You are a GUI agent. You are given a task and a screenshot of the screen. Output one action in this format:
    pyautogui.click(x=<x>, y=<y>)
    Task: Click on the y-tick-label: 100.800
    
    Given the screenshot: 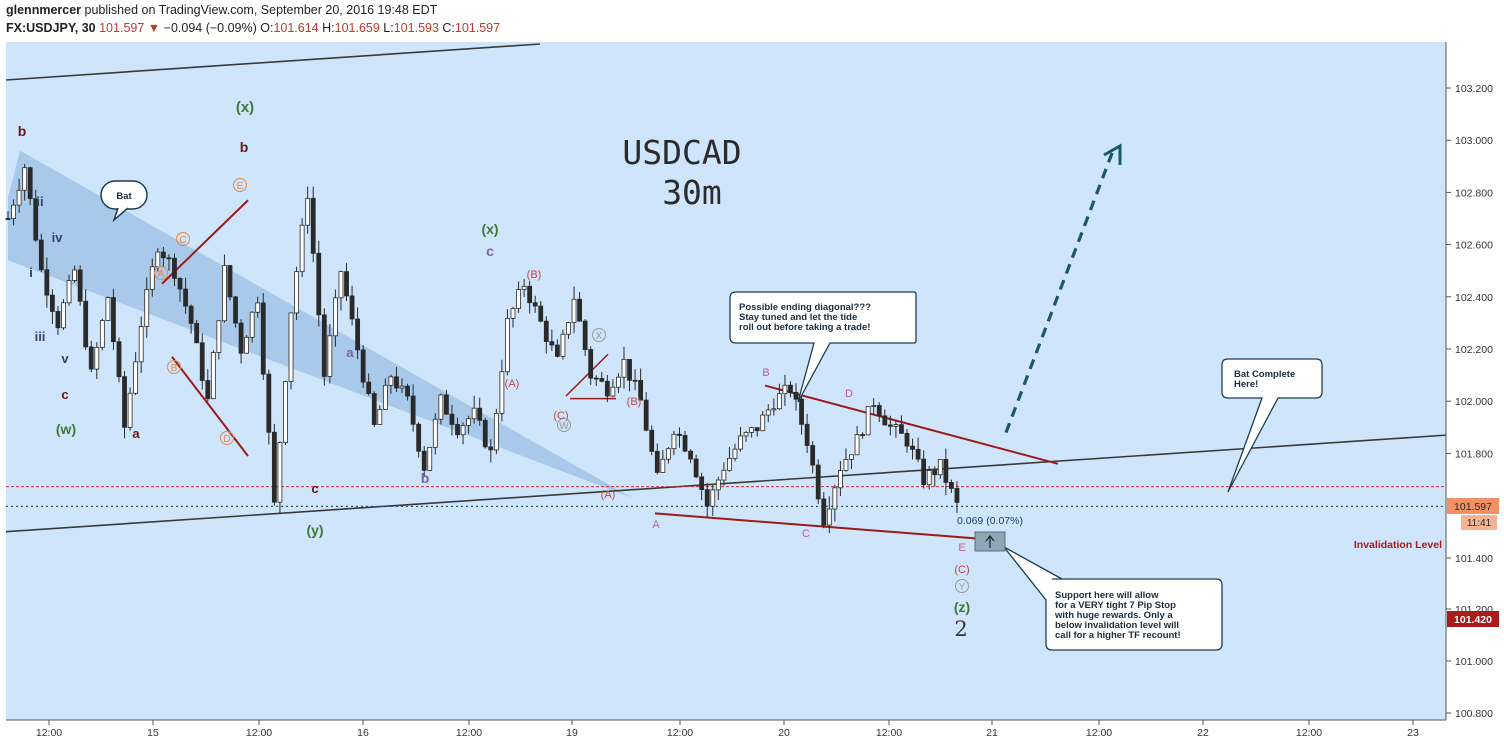 What is the action you would take?
    pyautogui.click(x=1474, y=714)
    